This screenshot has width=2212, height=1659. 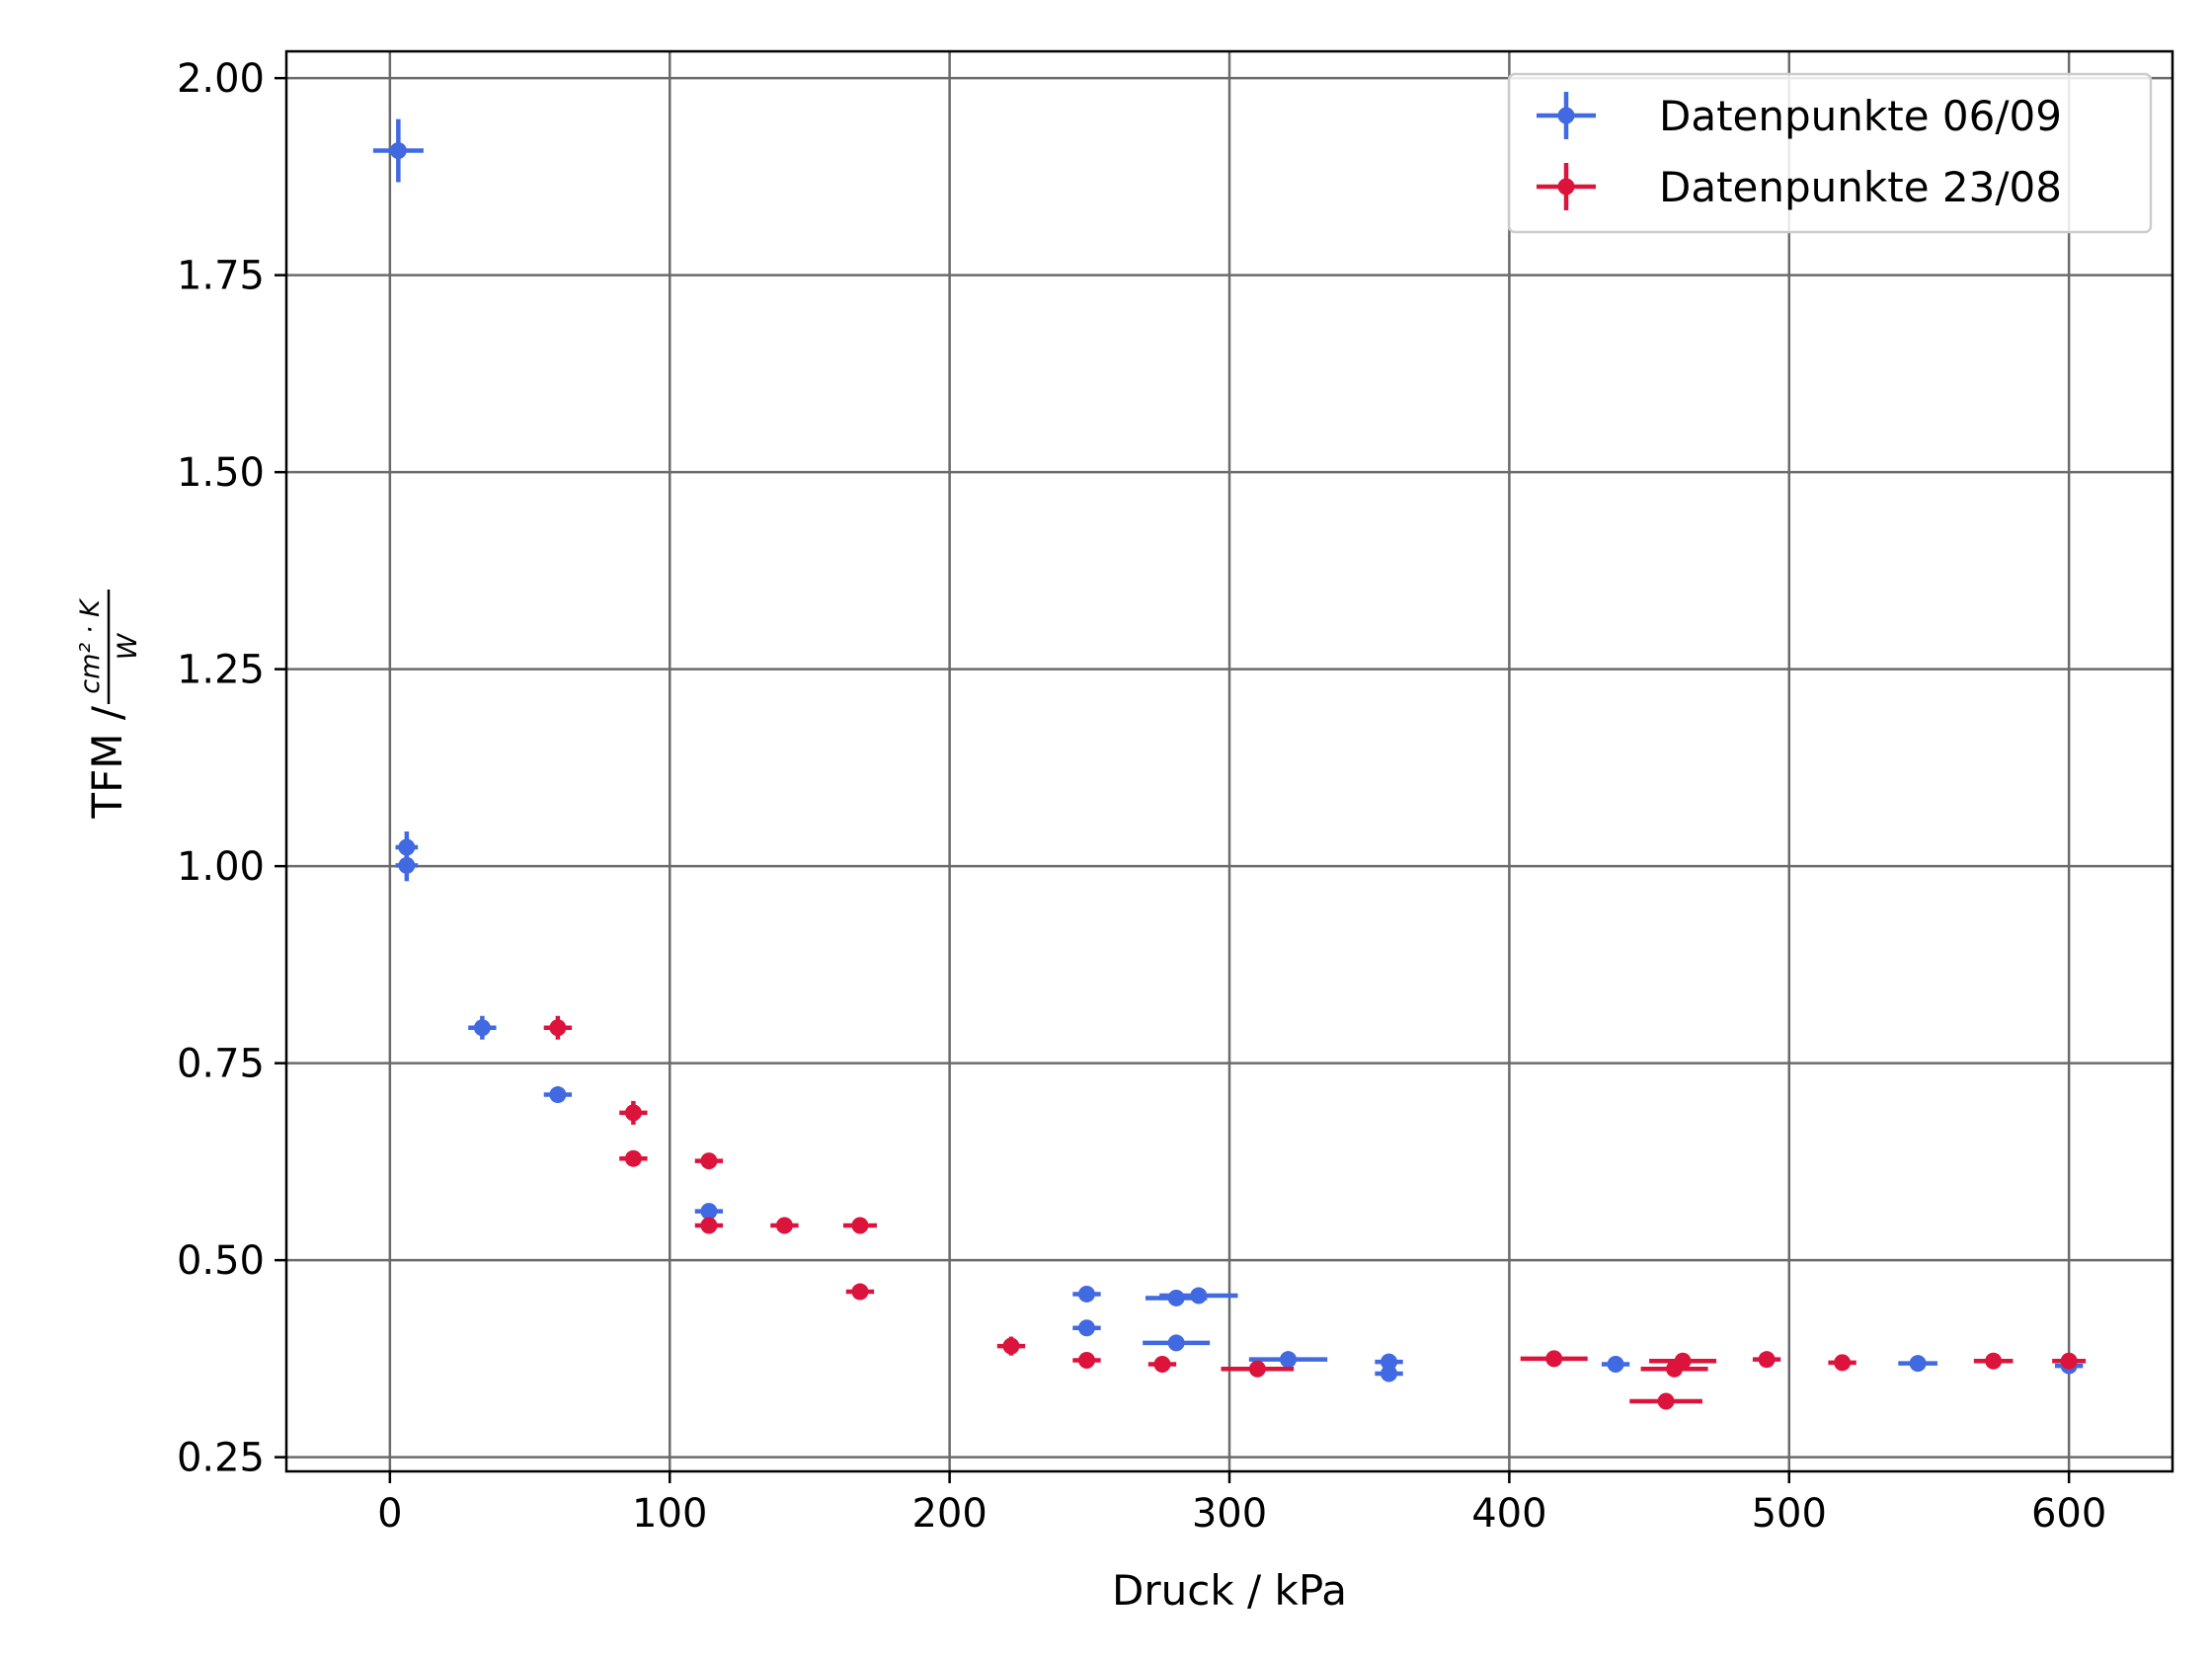 I want to click on x-tick-label: 300, so click(x=1230, y=1514).